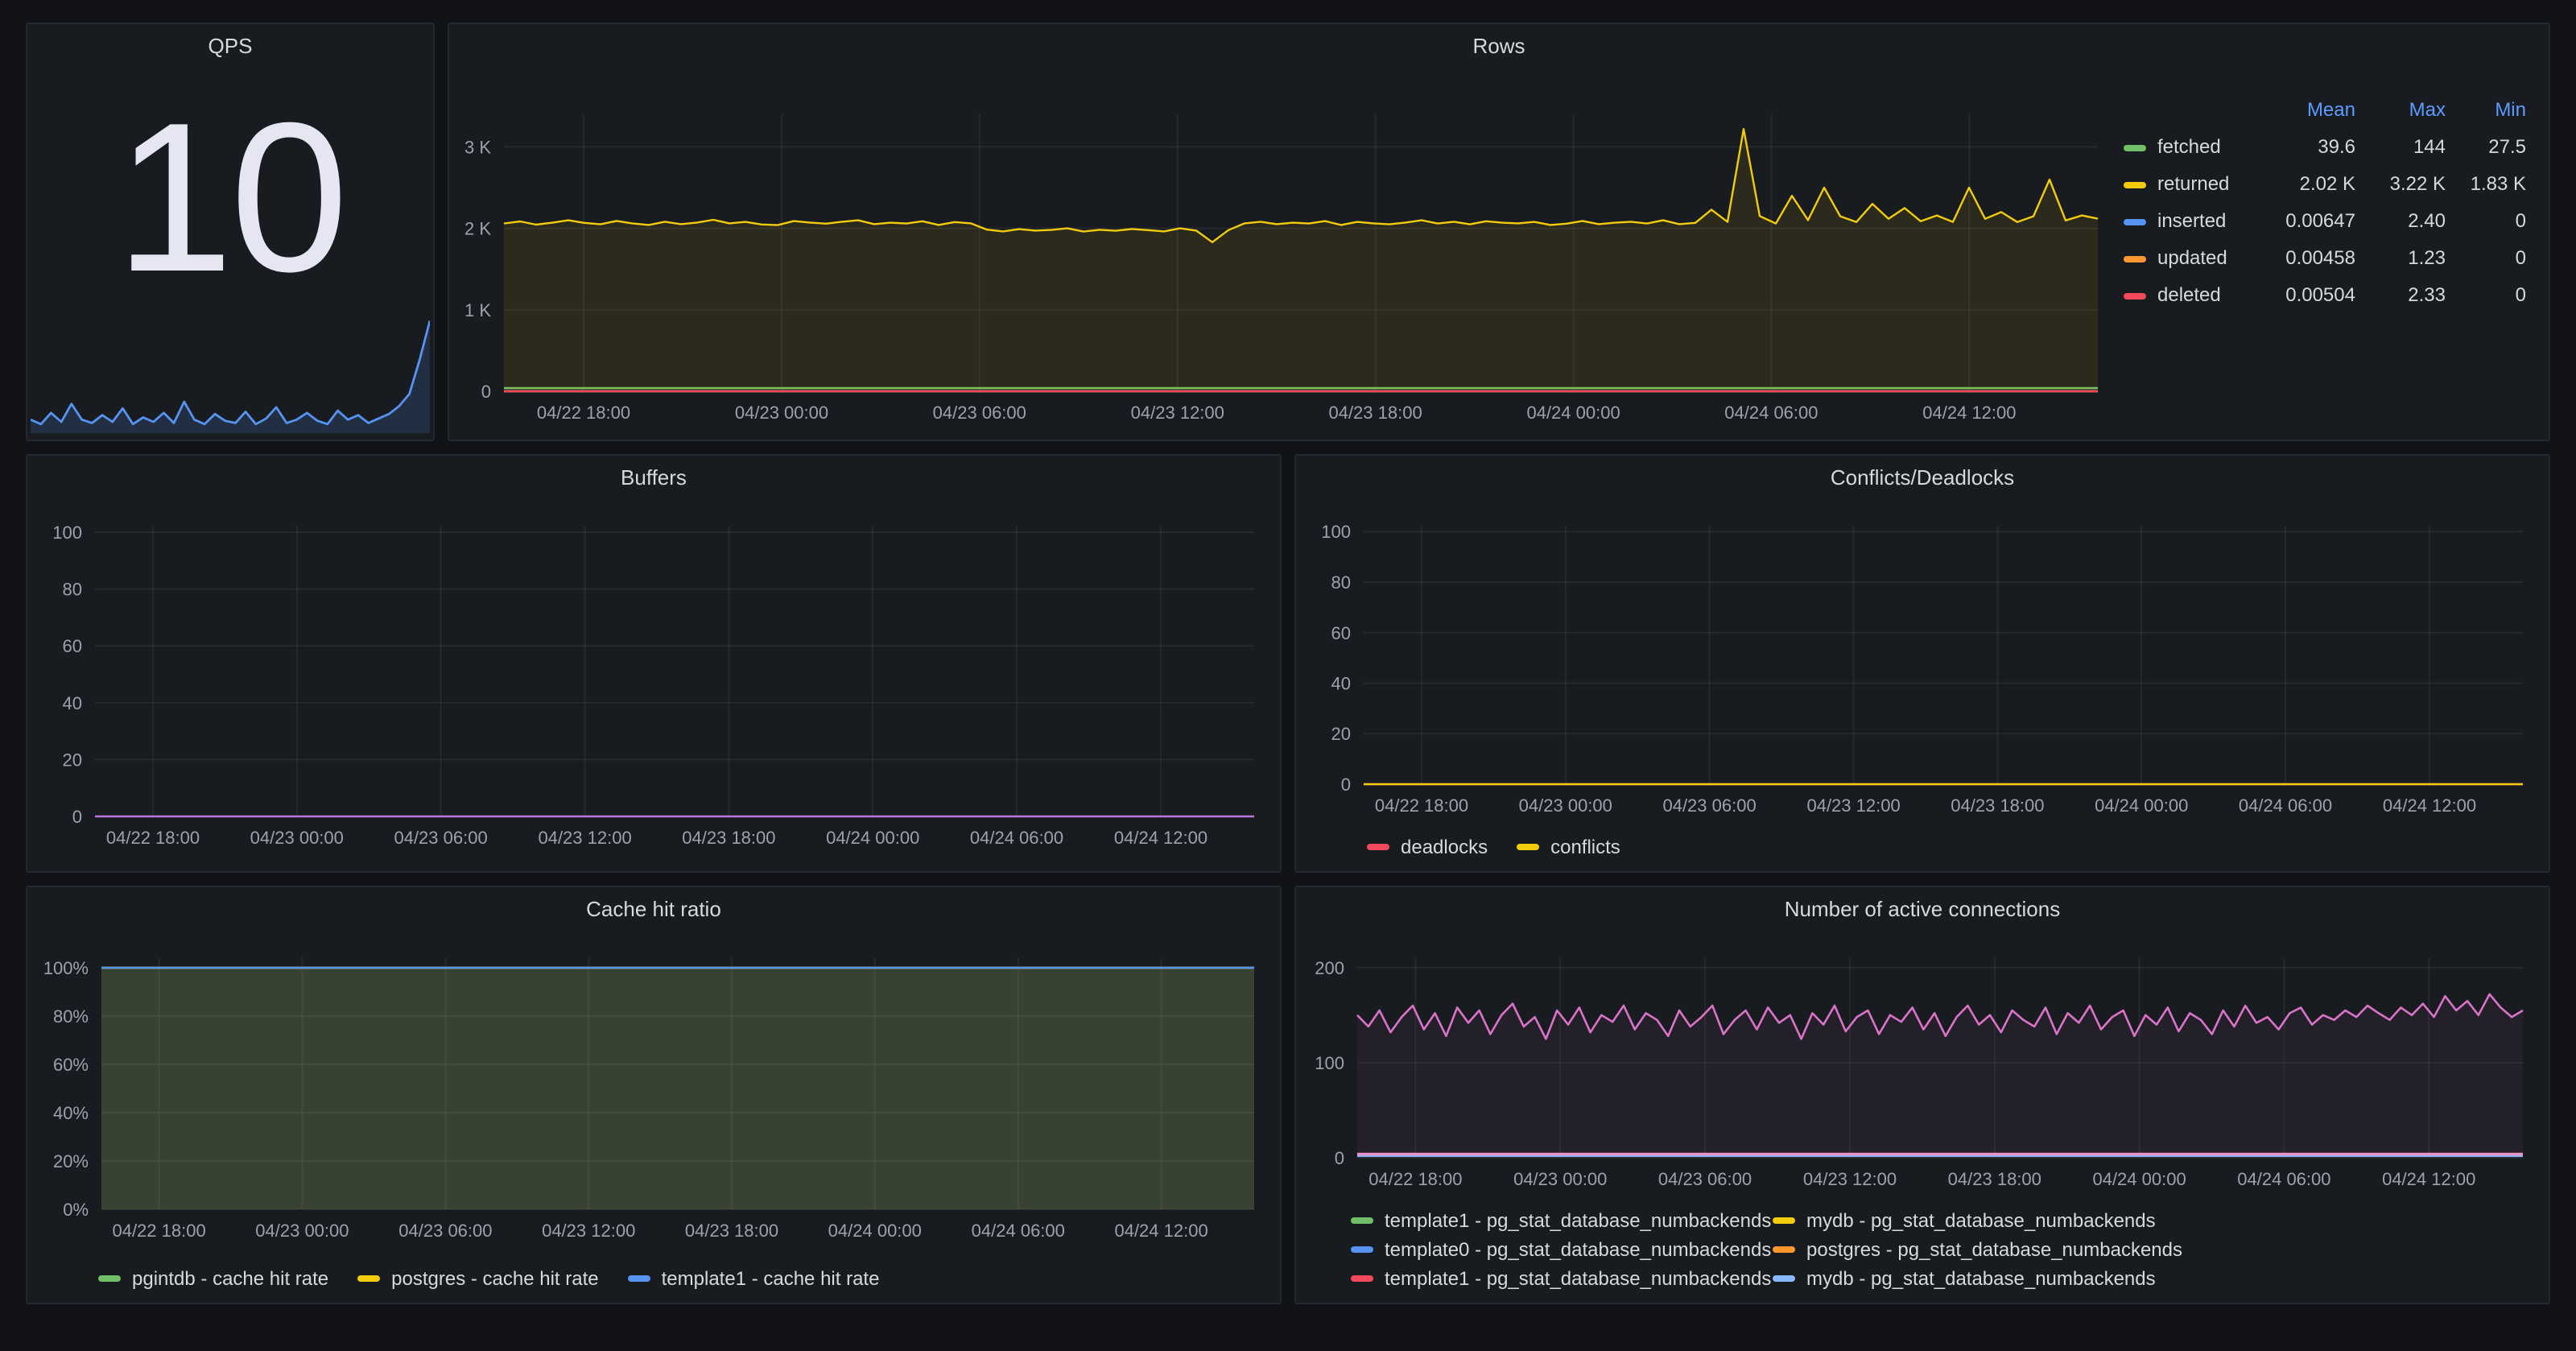 This screenshot has width=2576, height=1351. Describe the element at coordinates (2507, 146) in the screenshot. I see `legend-min-value: 27.5` at that location.